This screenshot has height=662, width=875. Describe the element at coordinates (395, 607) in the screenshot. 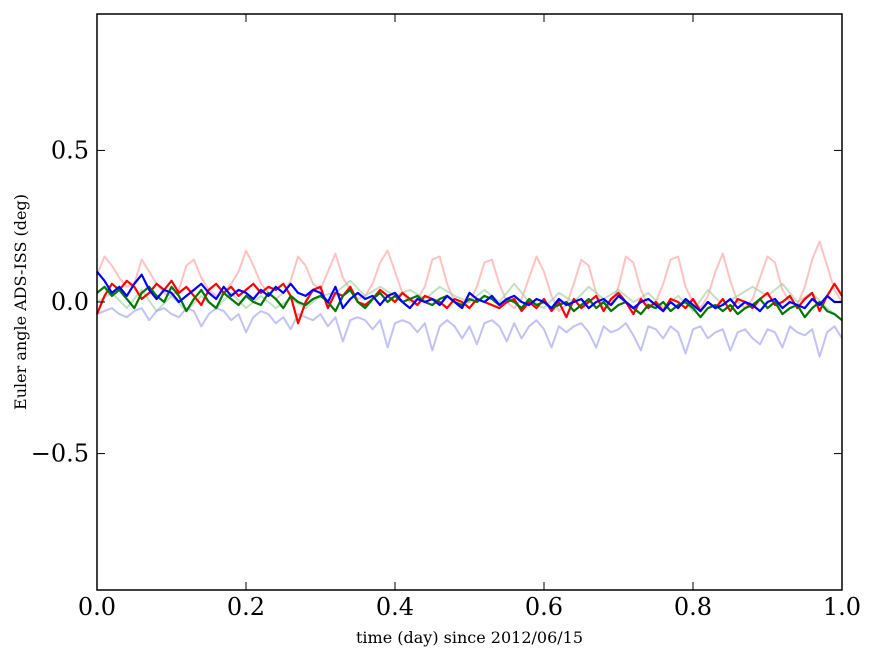

I see `x-tick-label: 0.4` at that location.